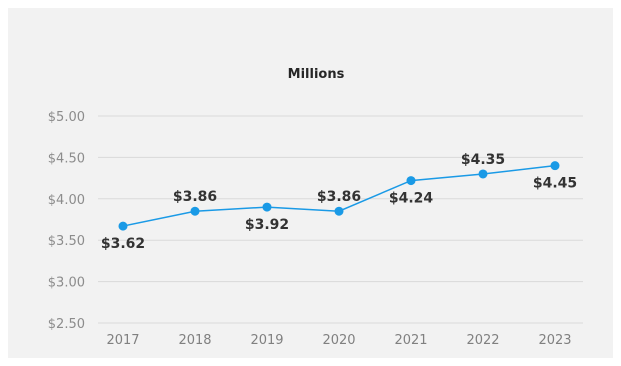  I want to click on data-label: $4.35, so click(483, 160).